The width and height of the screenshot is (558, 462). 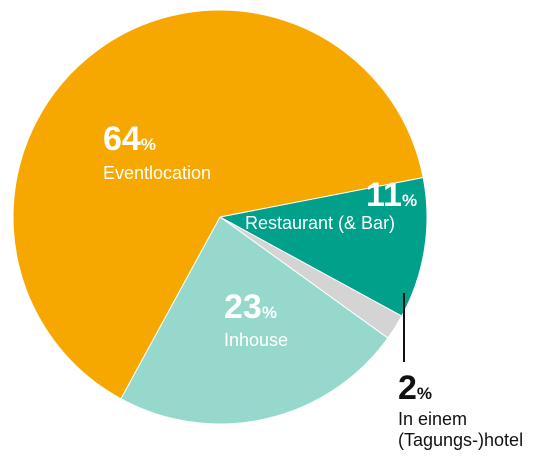 What do you see at coordinates (460, 429) in the screenshot?
I see `category-label-in-einem-tagungs-hotel: In einem (Tagungs-)hotel` at bounding box center [460, 429].